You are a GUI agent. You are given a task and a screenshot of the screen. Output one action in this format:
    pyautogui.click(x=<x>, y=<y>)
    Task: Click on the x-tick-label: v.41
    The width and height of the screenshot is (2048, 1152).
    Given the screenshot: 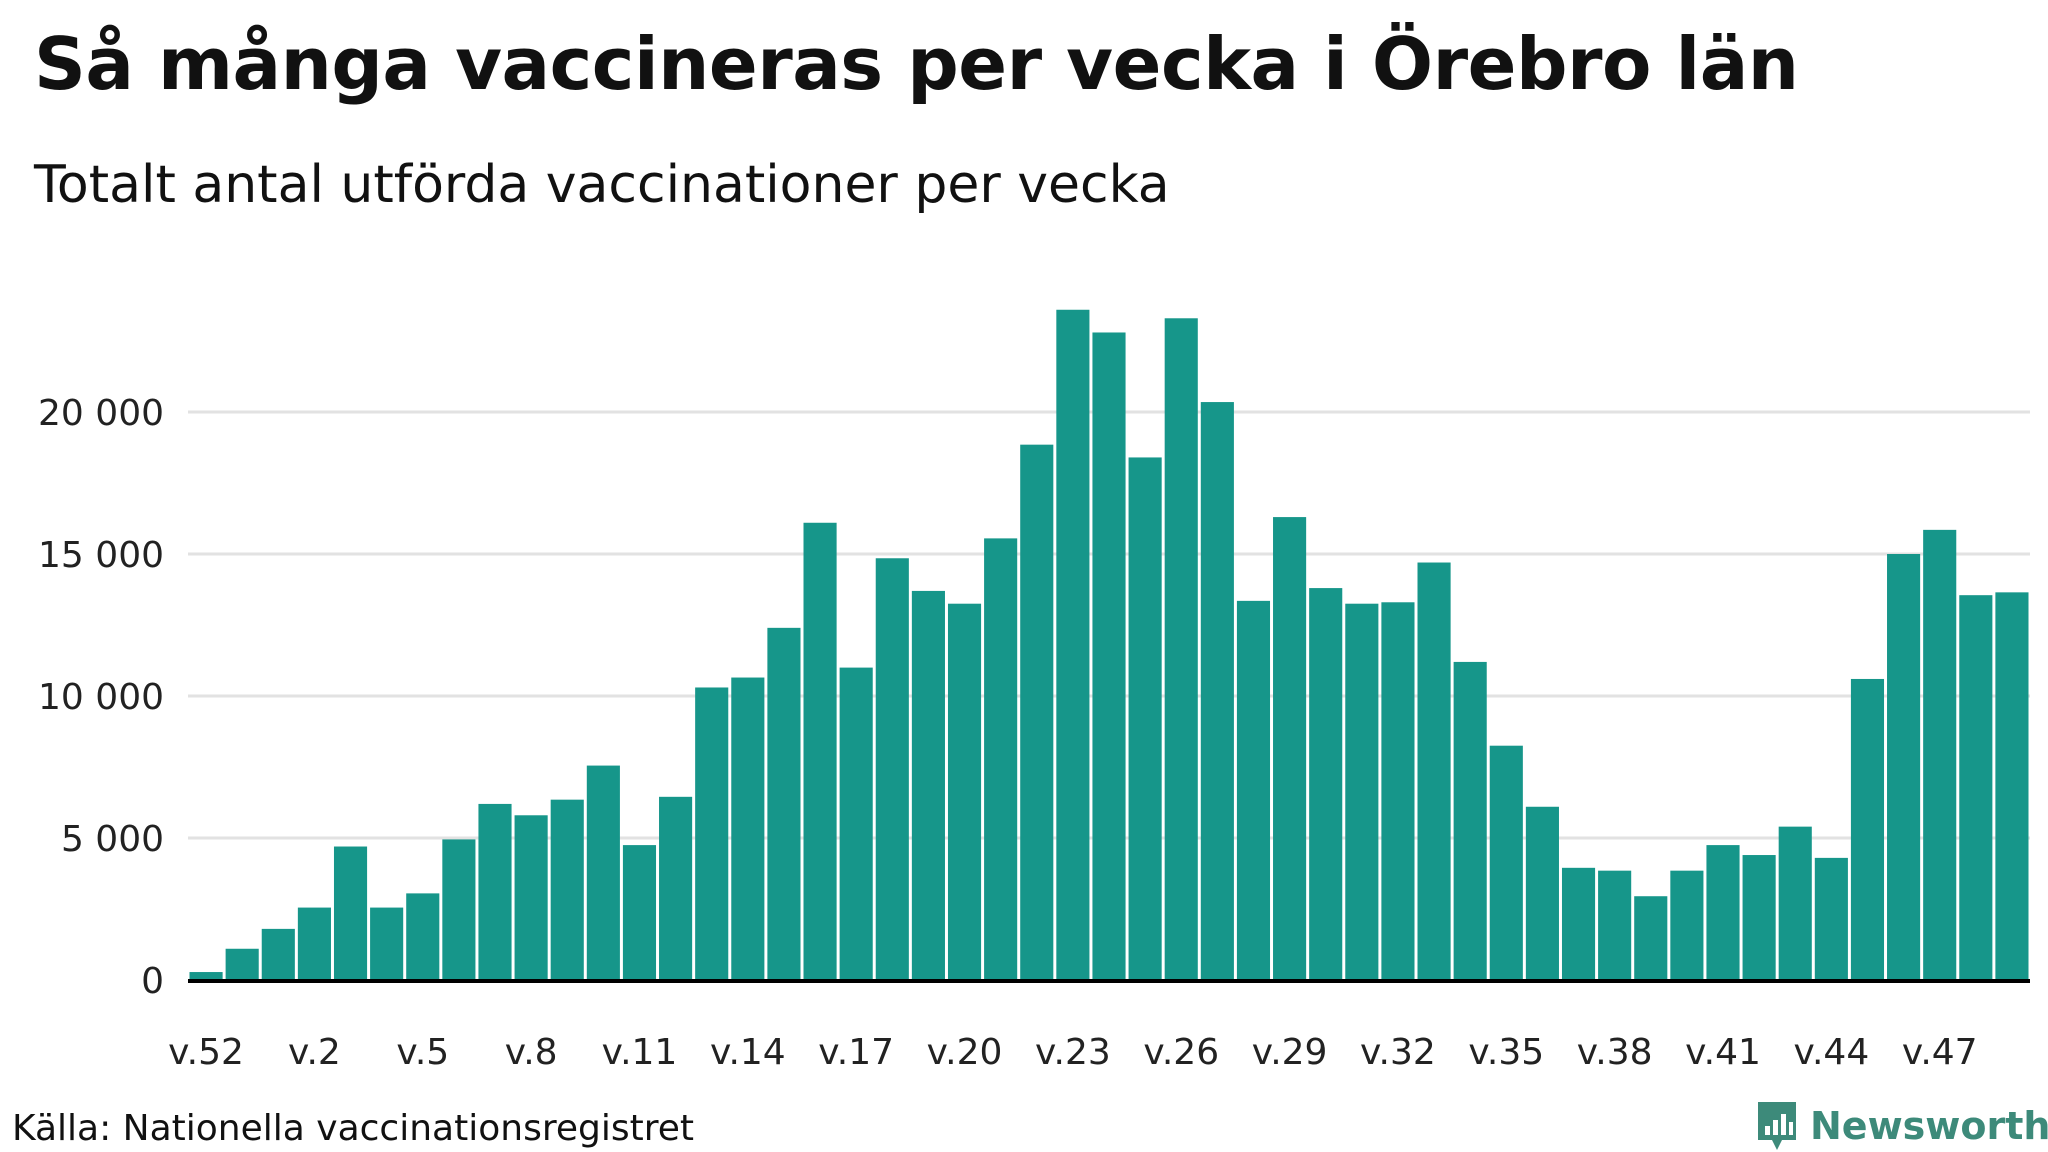 What is the action you would take?
    pyautogui.click(x=1723, y=1052)
    